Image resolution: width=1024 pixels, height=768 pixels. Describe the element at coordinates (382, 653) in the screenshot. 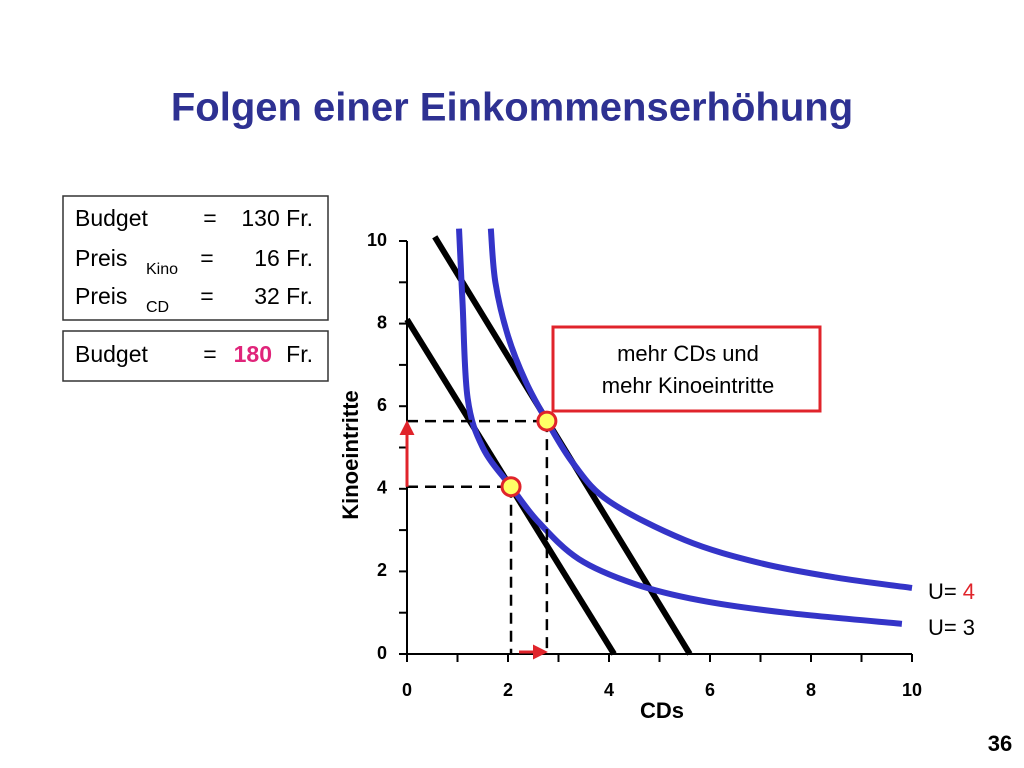

I see `y-tick-label: 0` at that location.